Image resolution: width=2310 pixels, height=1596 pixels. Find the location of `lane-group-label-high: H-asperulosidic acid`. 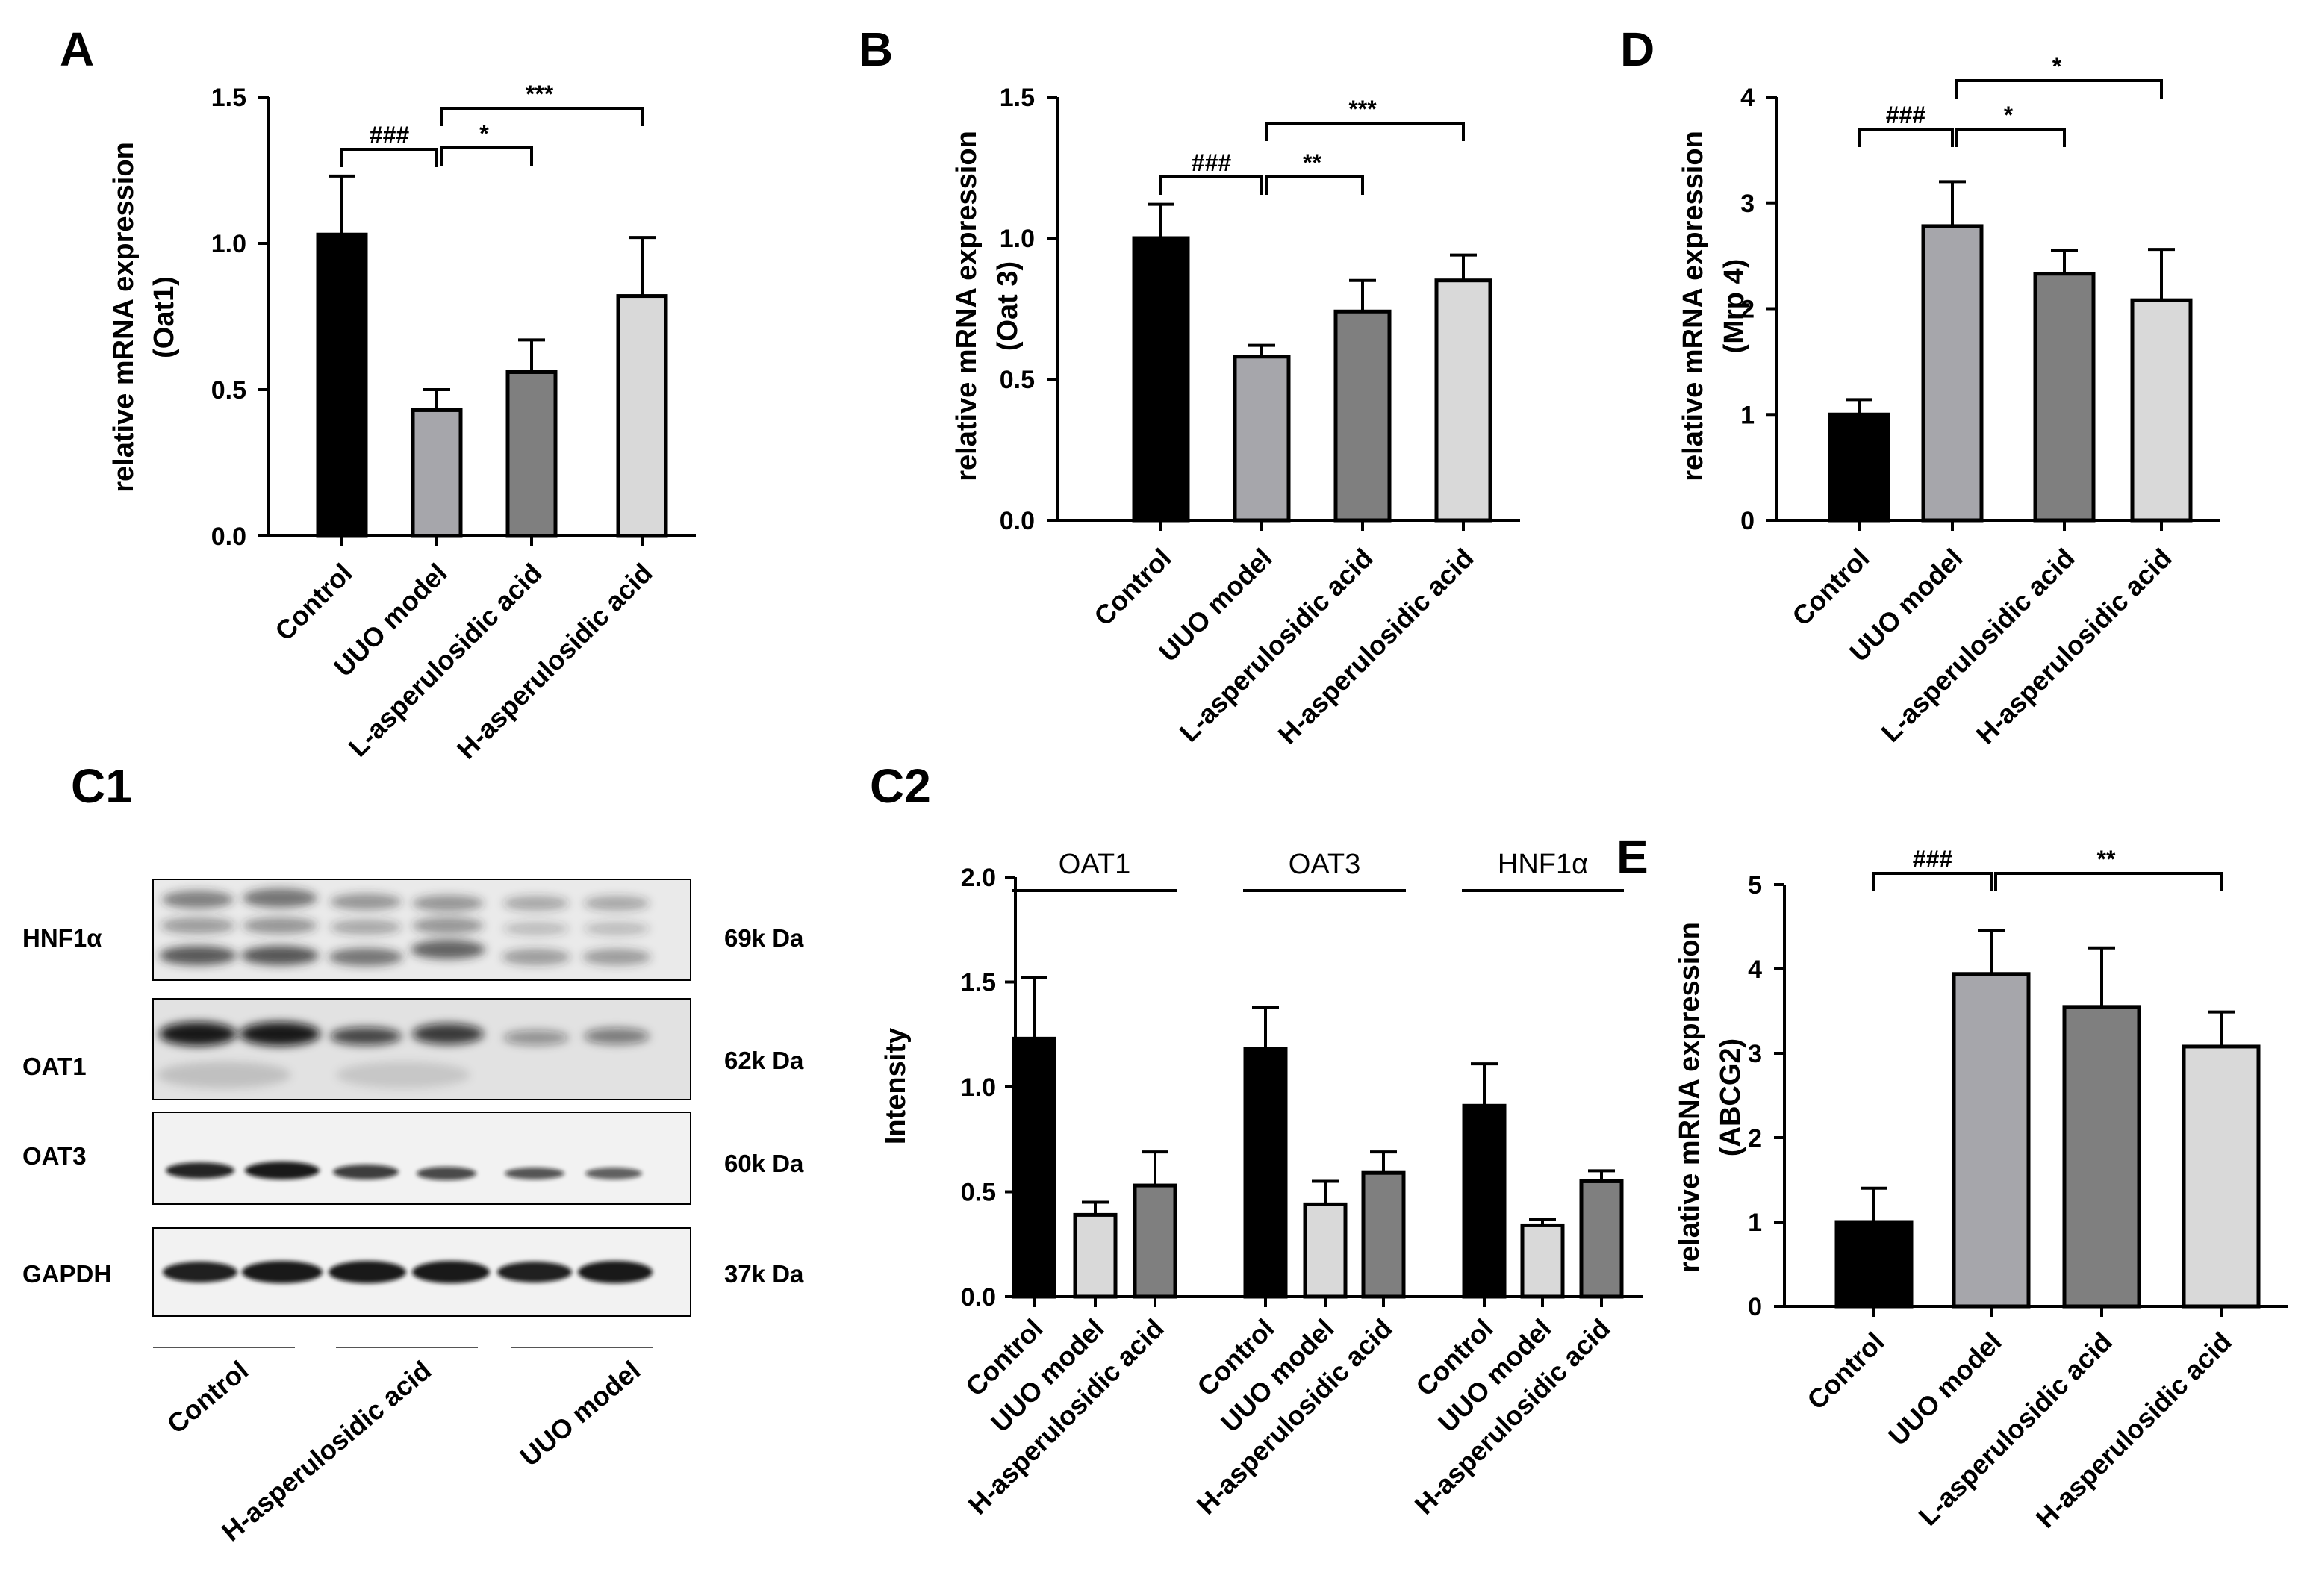

lane-group-label-high: H-asperulosidic acid is located at coordinates (326, 1451).